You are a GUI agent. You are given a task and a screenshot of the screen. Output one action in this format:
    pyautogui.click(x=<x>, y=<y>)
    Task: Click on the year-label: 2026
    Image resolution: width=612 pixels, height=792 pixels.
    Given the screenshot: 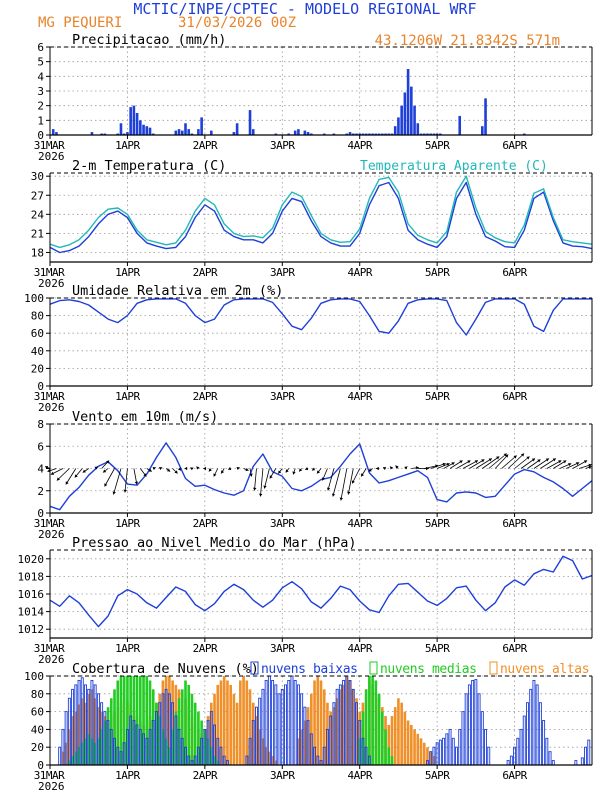 What is the action you would take?
    pyautogui.click(x=51, y=283)
    